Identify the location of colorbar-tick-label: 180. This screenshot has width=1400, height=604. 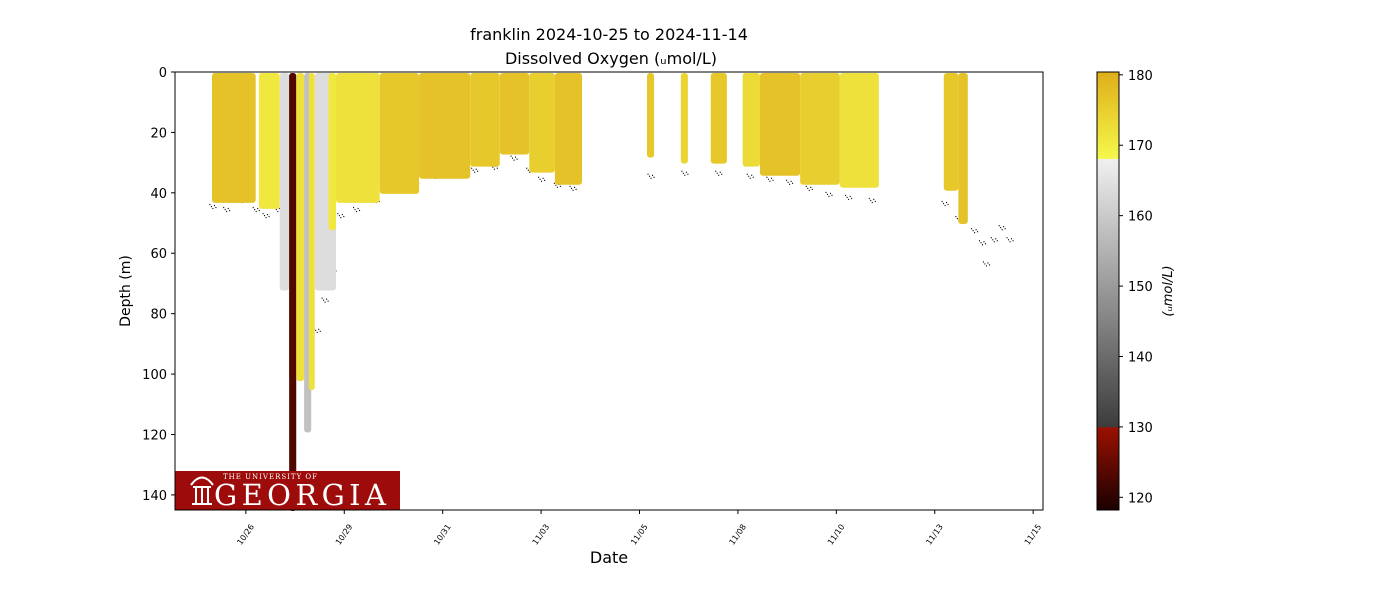
(1140, 76).